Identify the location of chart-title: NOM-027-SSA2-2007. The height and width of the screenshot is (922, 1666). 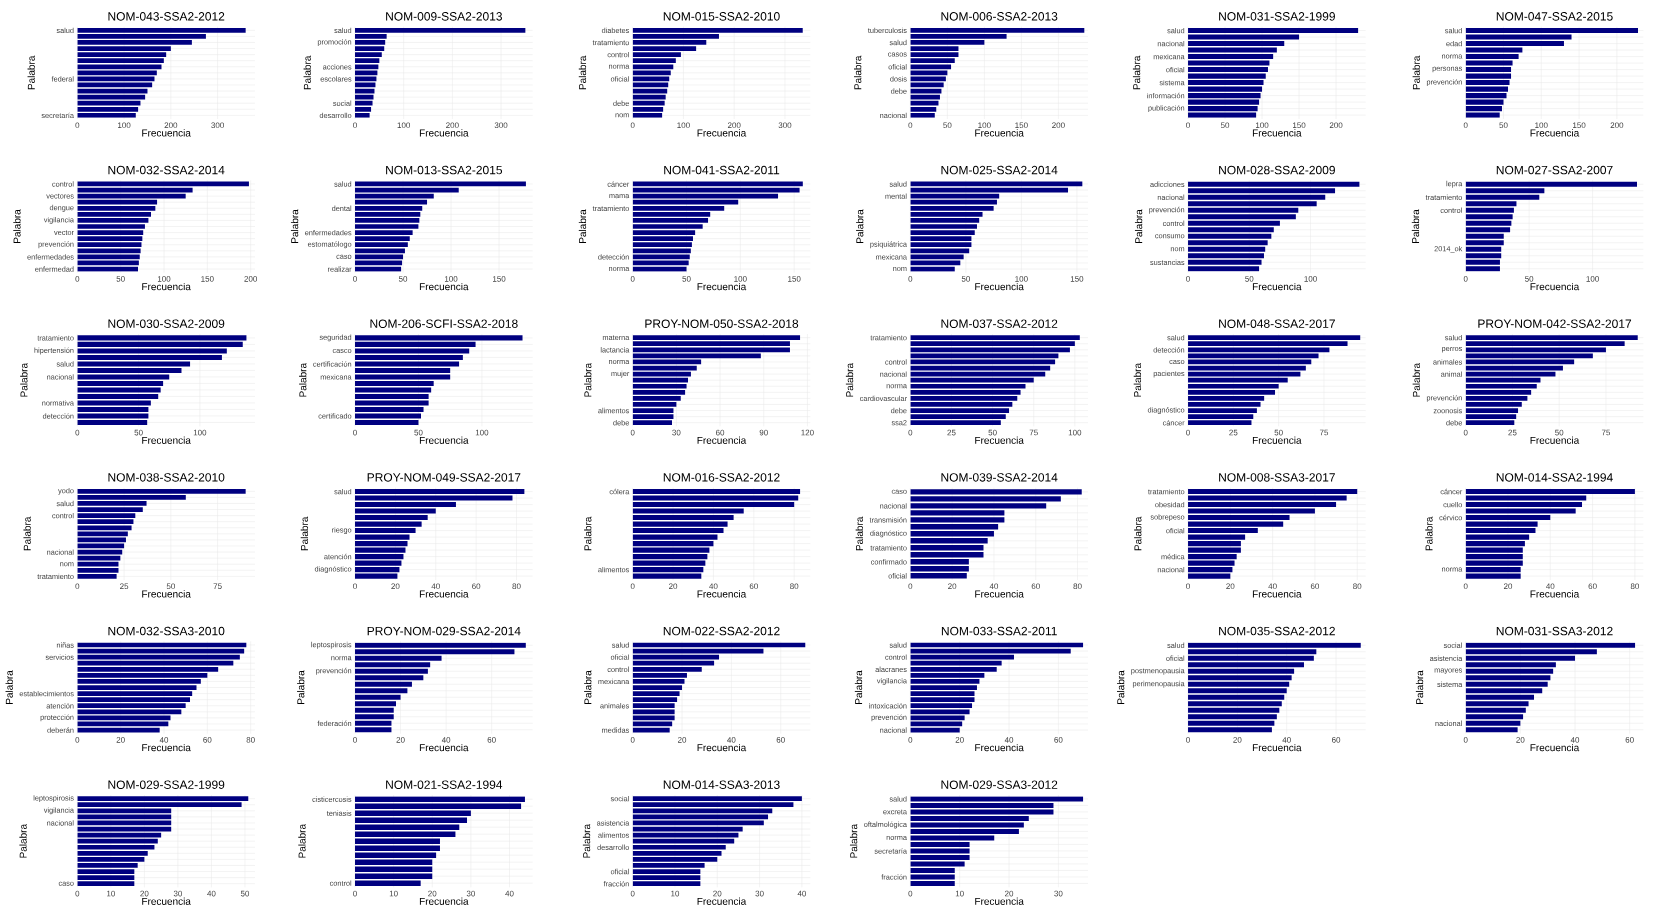
(1554, 170).